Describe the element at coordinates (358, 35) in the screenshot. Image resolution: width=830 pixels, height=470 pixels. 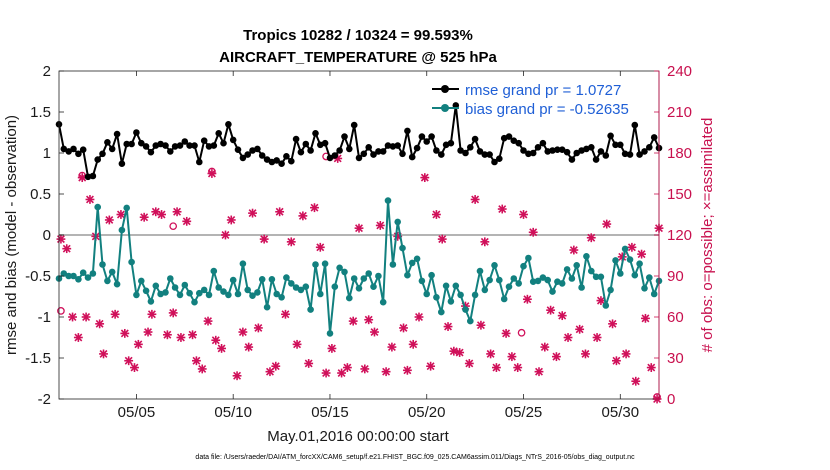
I see `chart-title-line1: Tropics 10282 / 10324 = 99.593%` at that location.